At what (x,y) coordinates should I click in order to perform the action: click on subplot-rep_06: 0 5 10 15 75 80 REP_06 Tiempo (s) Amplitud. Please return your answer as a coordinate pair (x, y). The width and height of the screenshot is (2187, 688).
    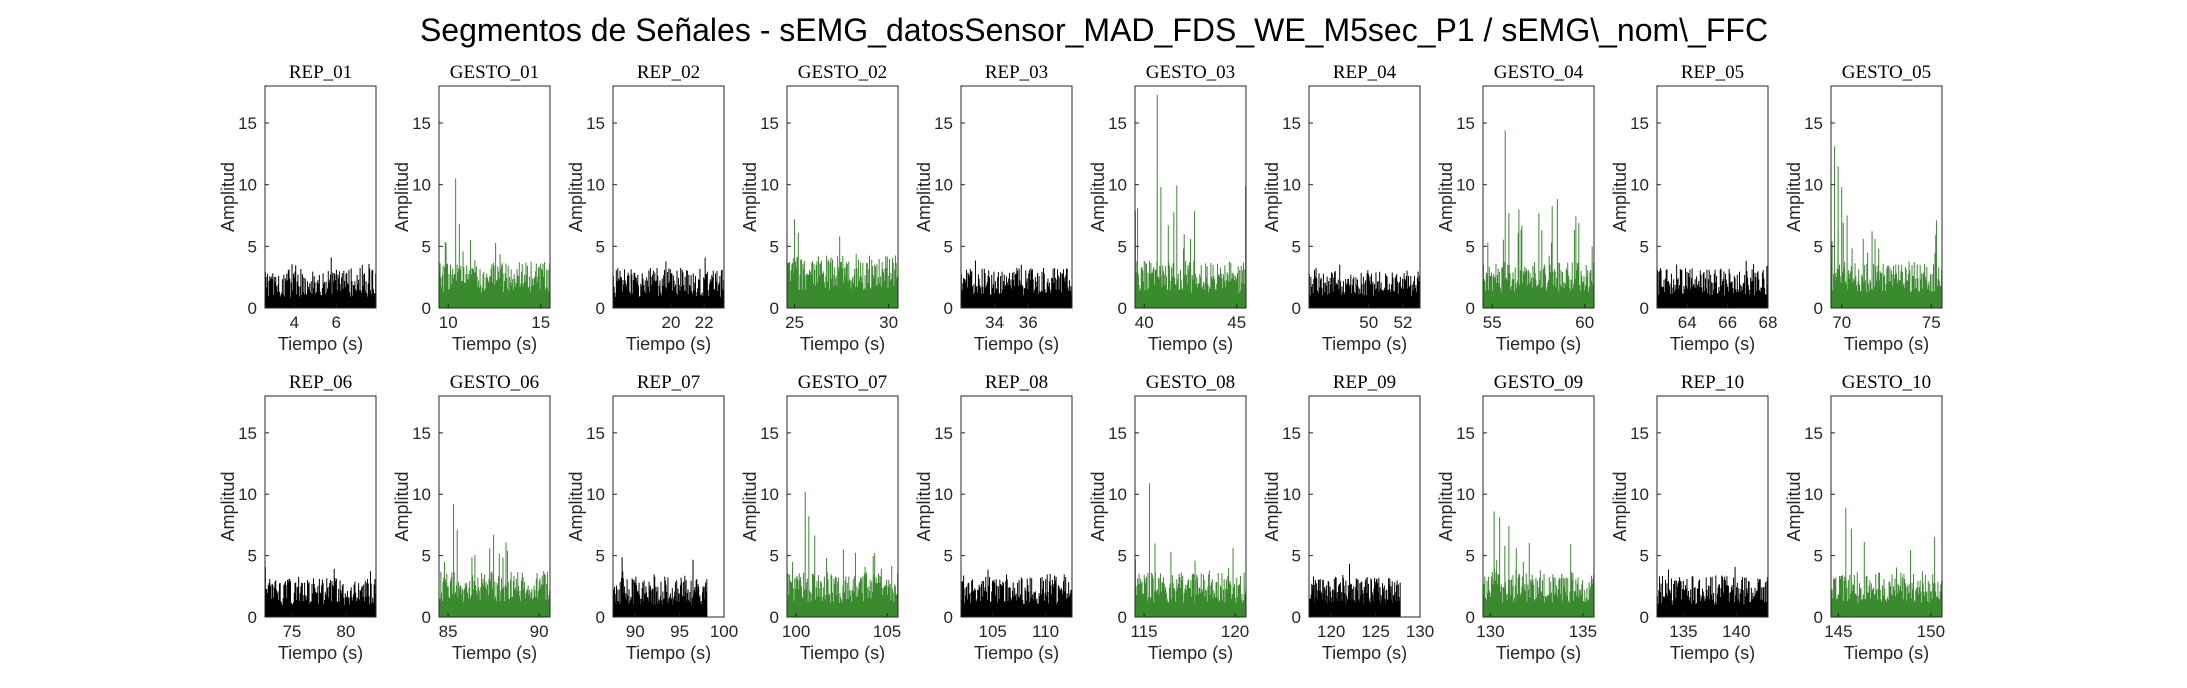
    Looking at the image, I should click on (297, 517).